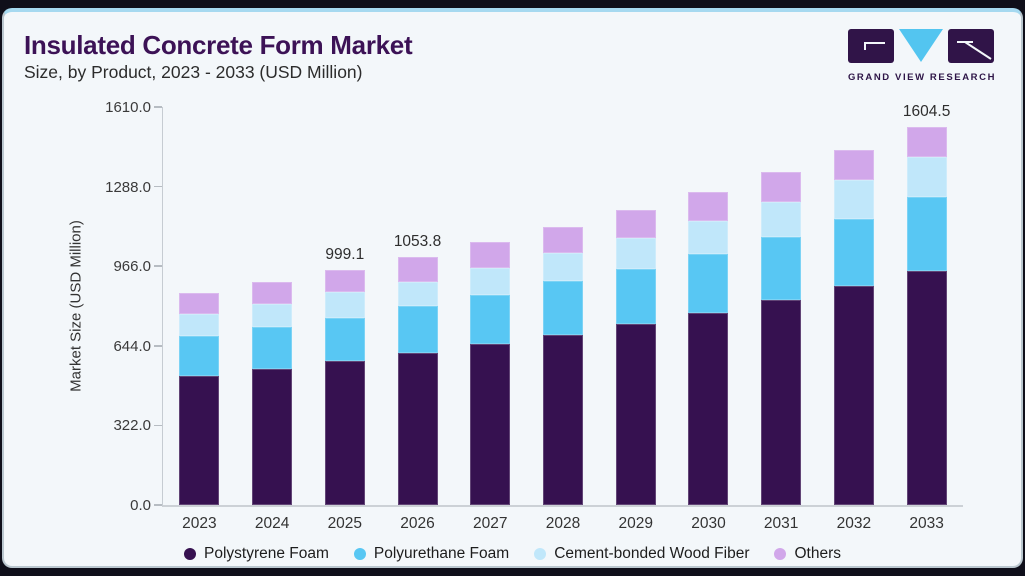 This screenshot has width=1025, height=576. I want to click on x-tick-label: 2024, so click(272, 523).